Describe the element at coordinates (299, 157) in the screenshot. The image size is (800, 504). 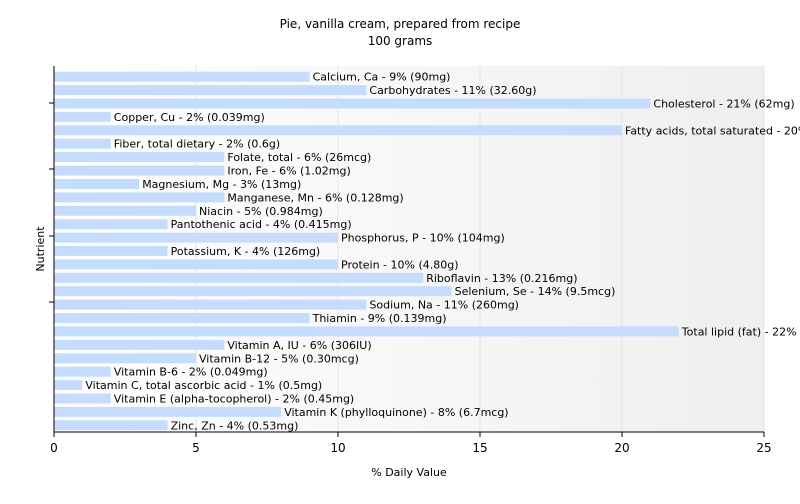
I see `bar-label: Folate, total - 6% (26mcg)` at that location.